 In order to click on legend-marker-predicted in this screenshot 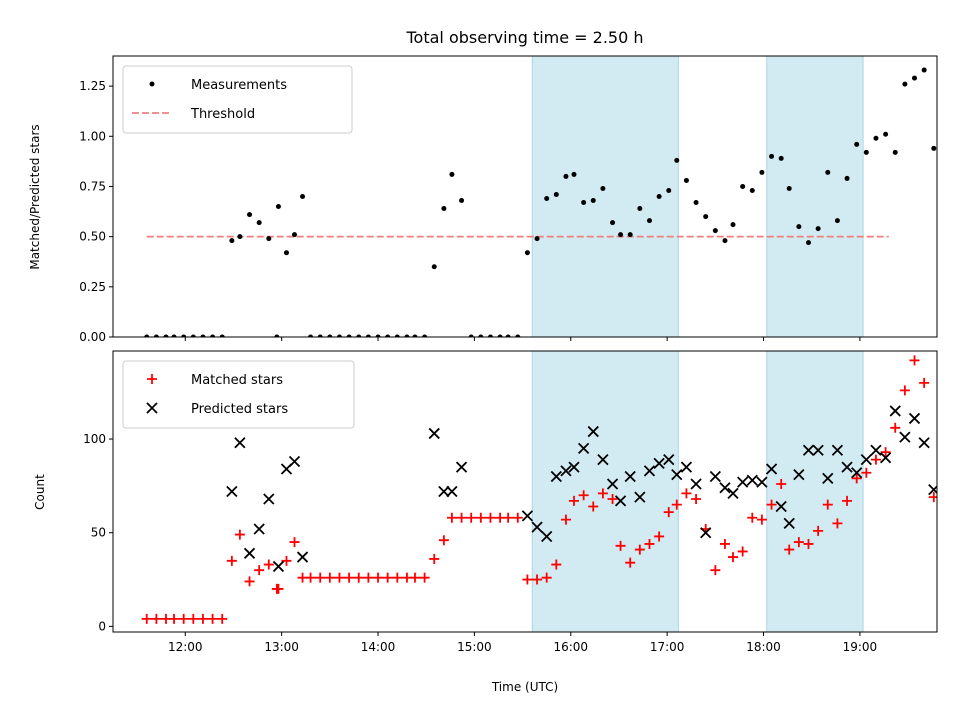, I will do `click(152, 408)`.